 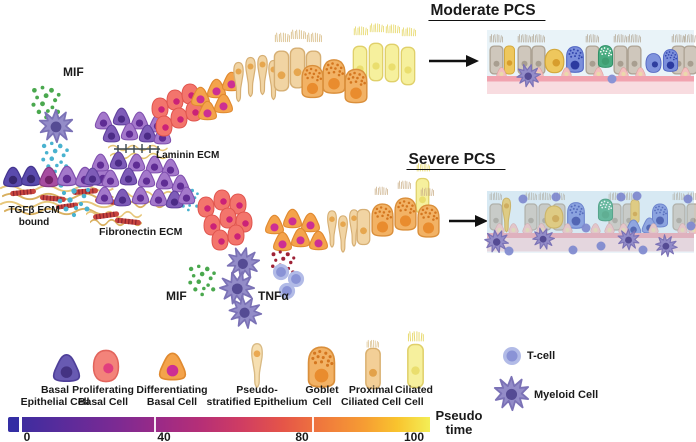 I want to click on legend-ciliated-cell: Ciliated Cell, so click(x=414, y=396).